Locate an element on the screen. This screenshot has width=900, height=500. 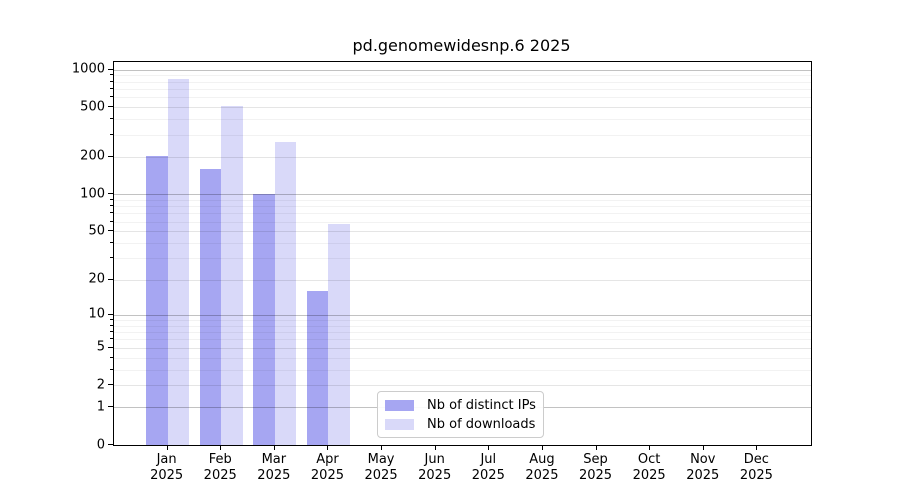
legend-row: Nb of downloads is located at coordinates (460, 424).